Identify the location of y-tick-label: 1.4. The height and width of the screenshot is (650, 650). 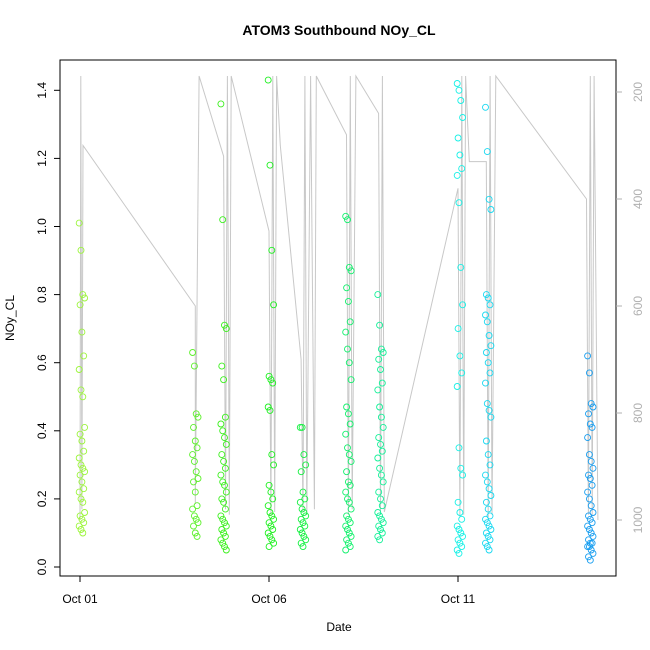
(42, 90).